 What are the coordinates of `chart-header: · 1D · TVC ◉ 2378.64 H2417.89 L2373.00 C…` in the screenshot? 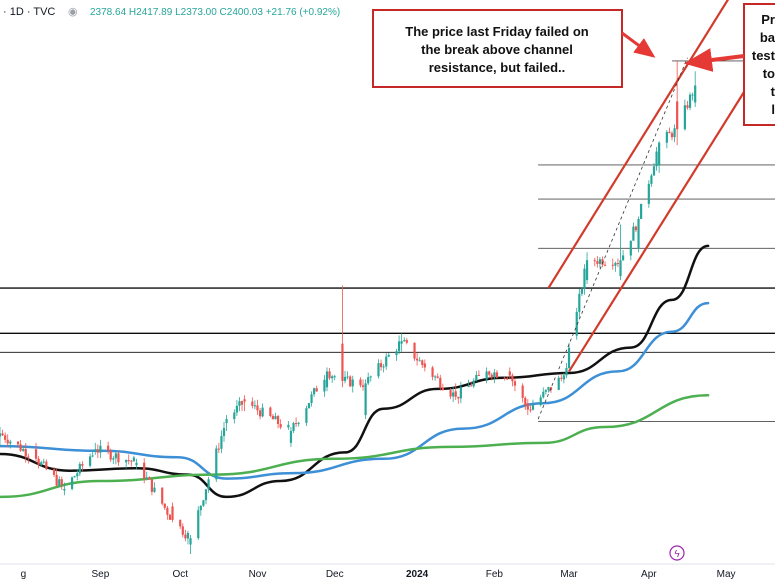 It's located at (171, 12).